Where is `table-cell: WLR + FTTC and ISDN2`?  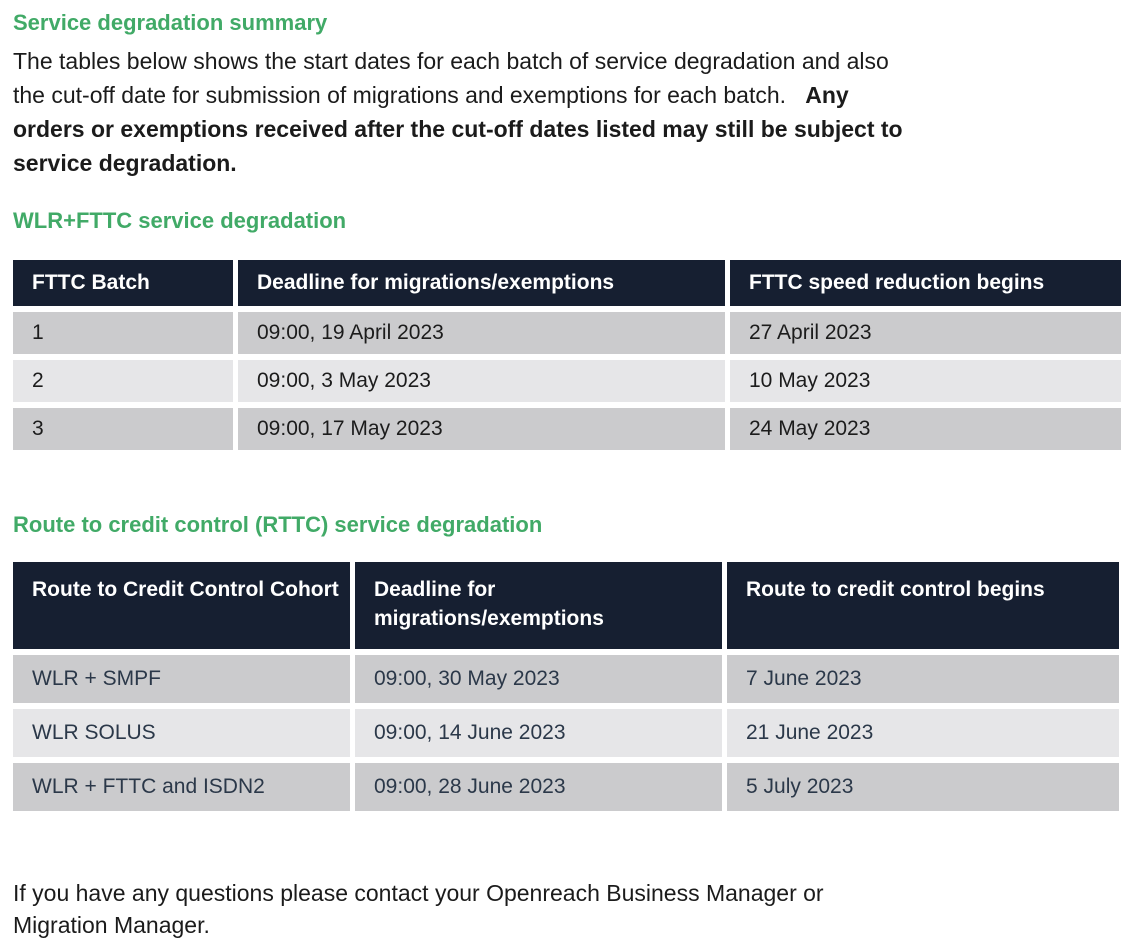 table-cell: WLR + FTTC and ISDN2 is located at coordinates (181, 787).